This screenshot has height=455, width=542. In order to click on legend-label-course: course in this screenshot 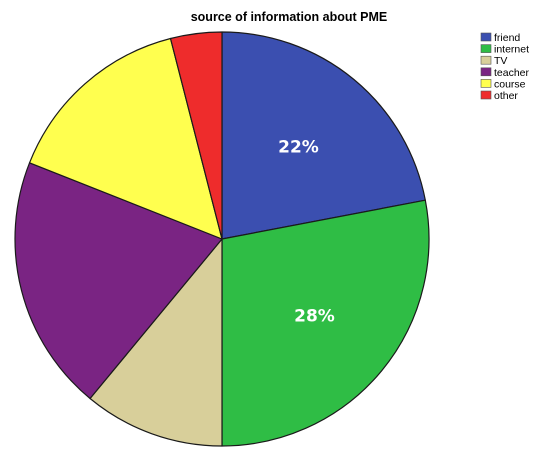, I will do `click(510, 84)`.